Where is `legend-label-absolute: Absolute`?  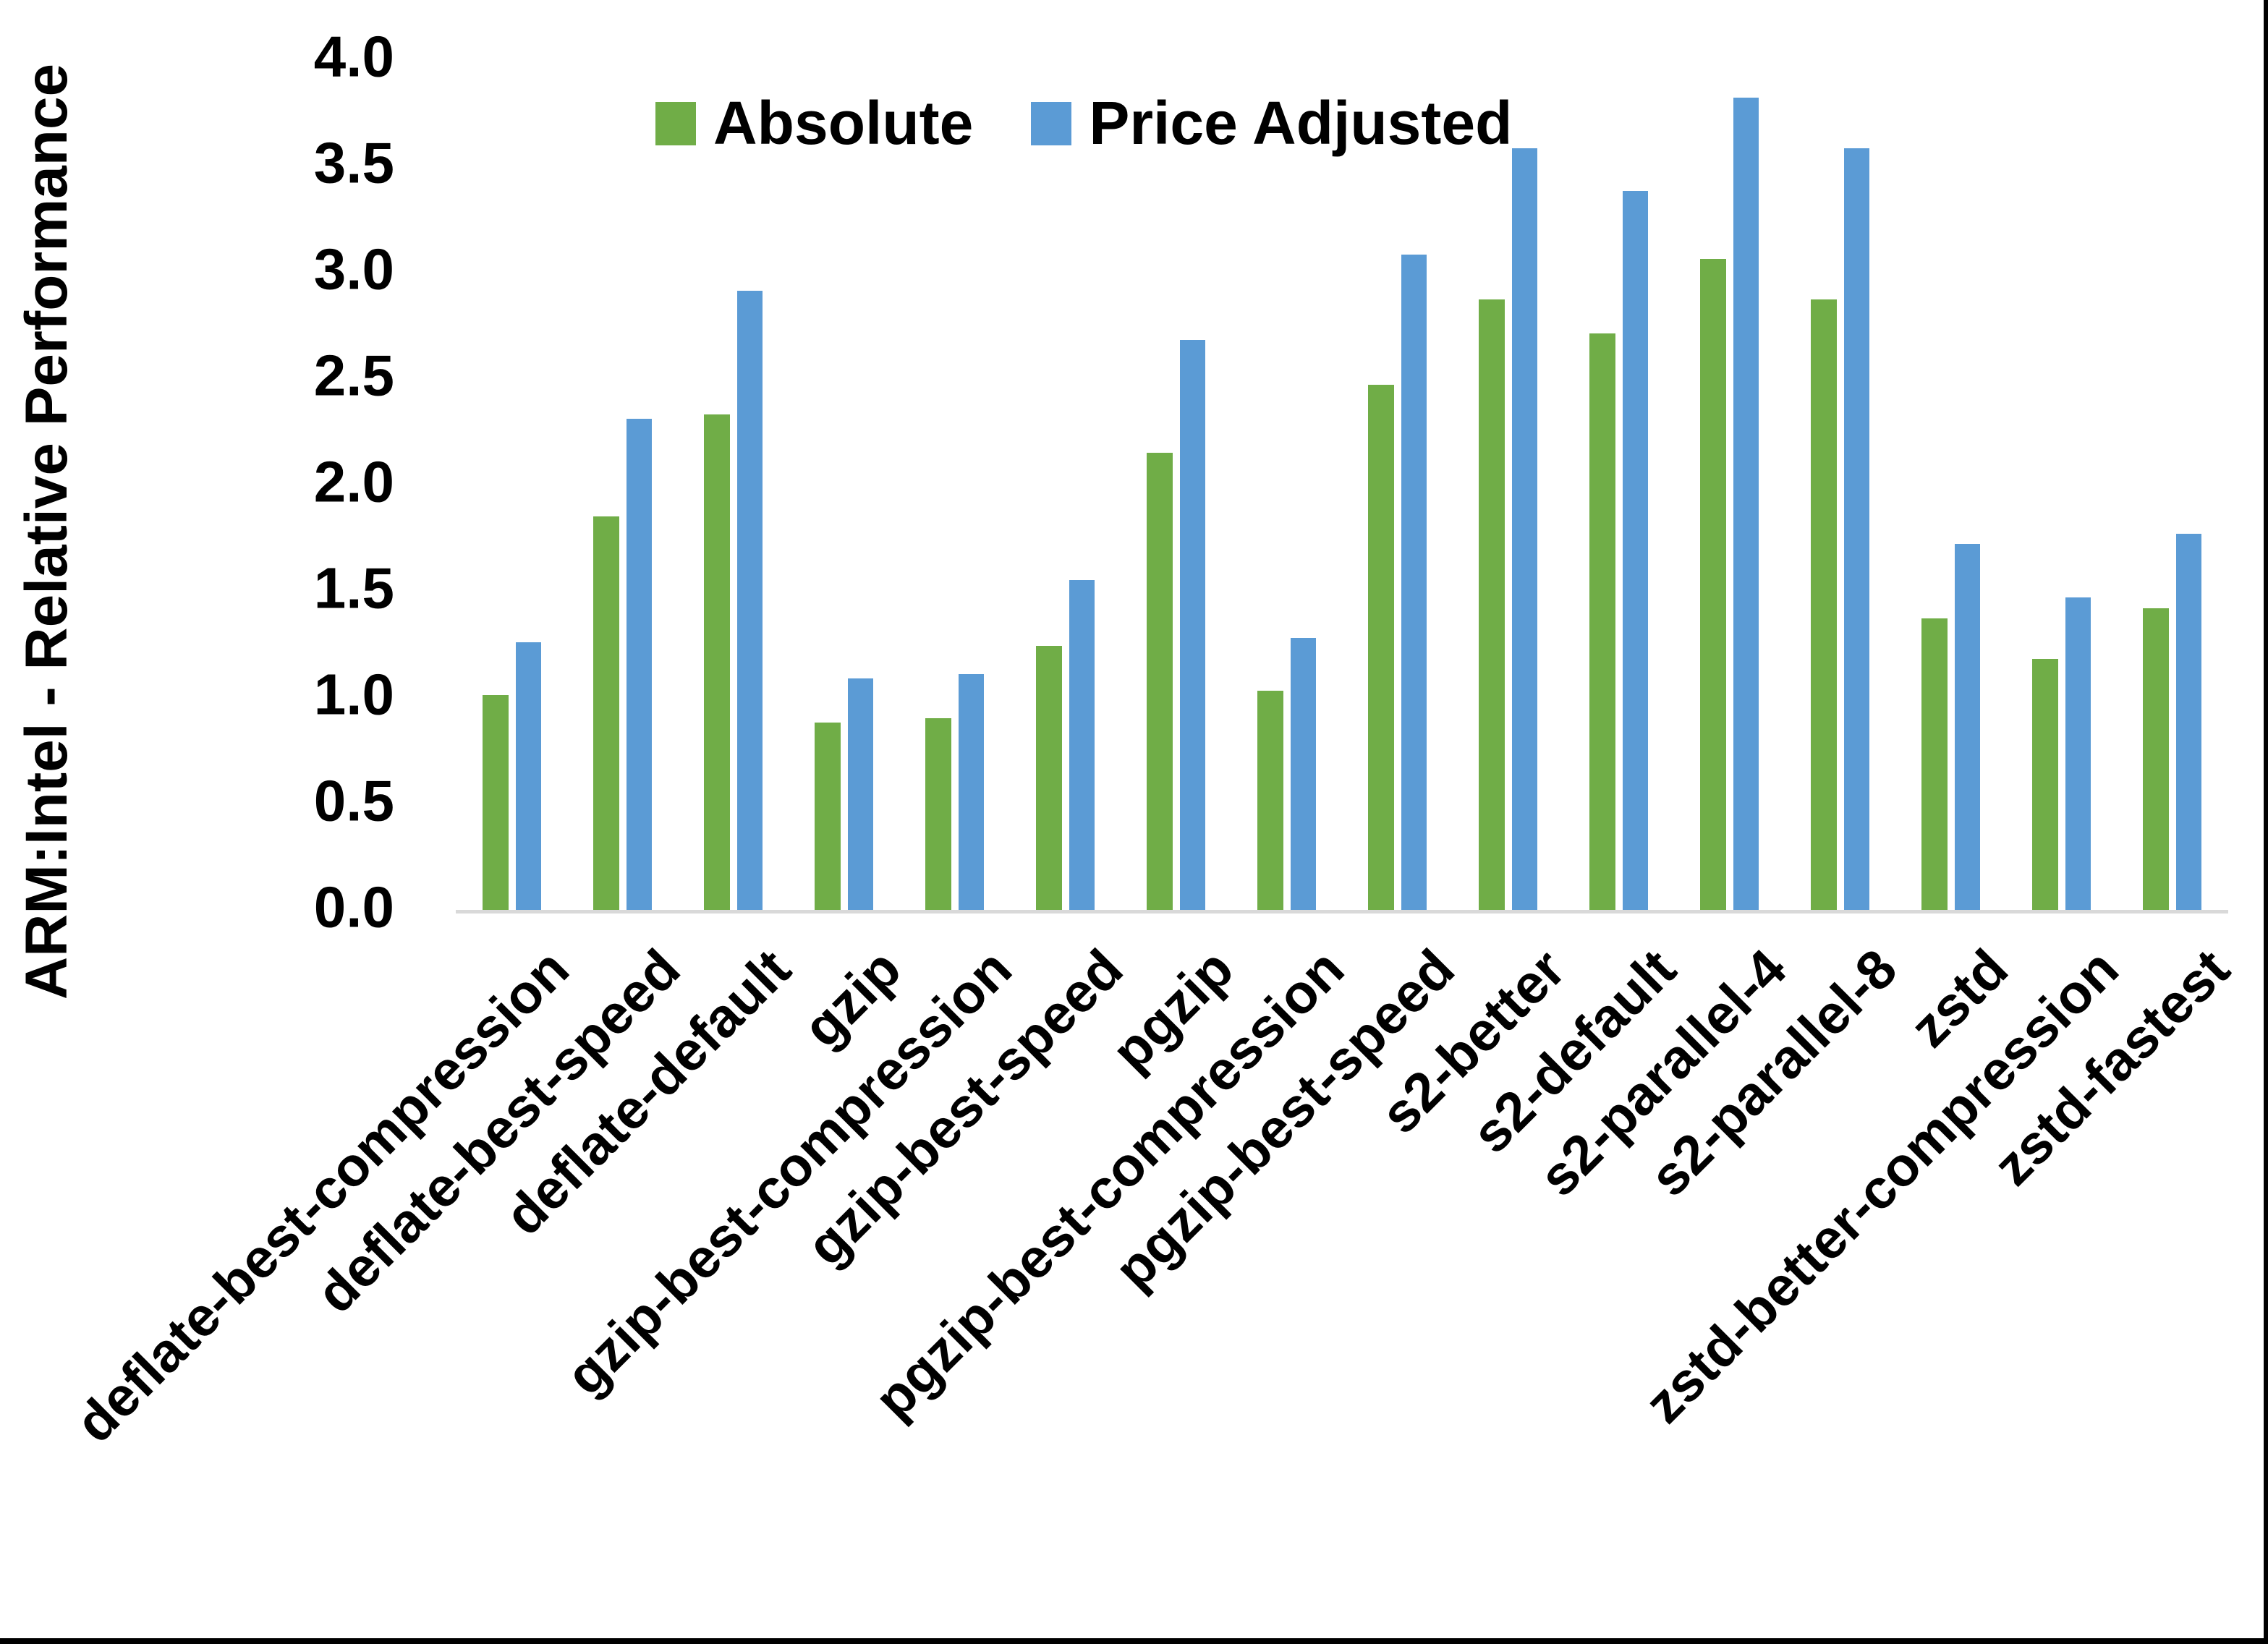
legend-label-absolute: Absolute is located at coordinates (843, 123).